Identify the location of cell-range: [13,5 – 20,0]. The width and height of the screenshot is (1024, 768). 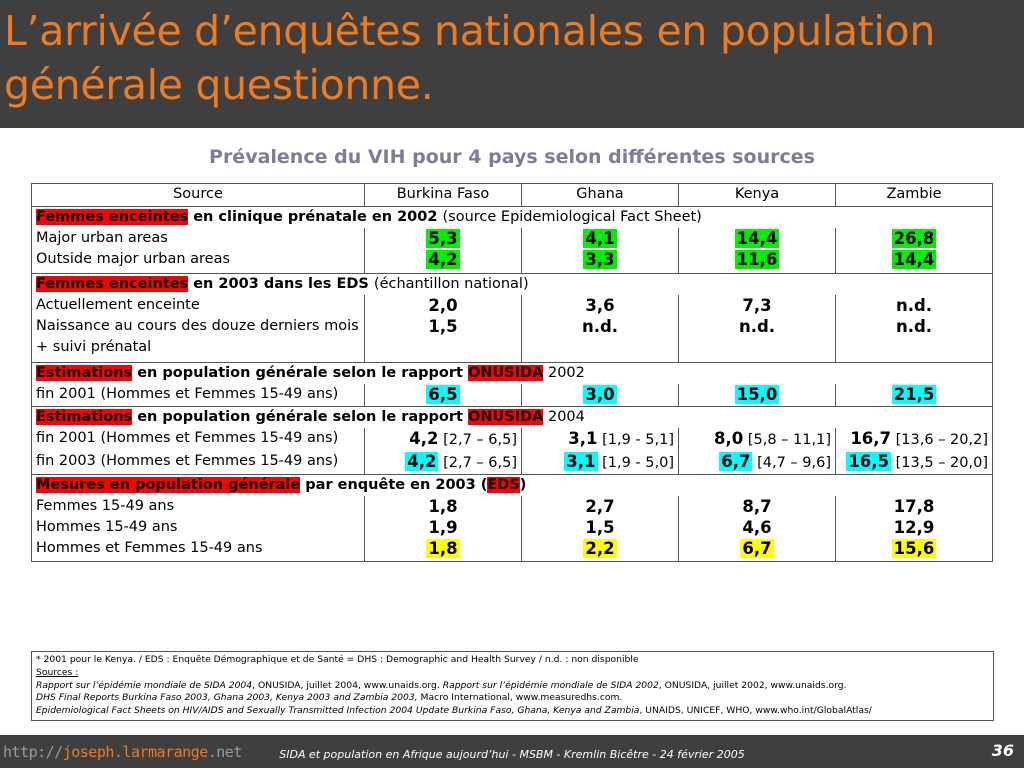
(939, 463).